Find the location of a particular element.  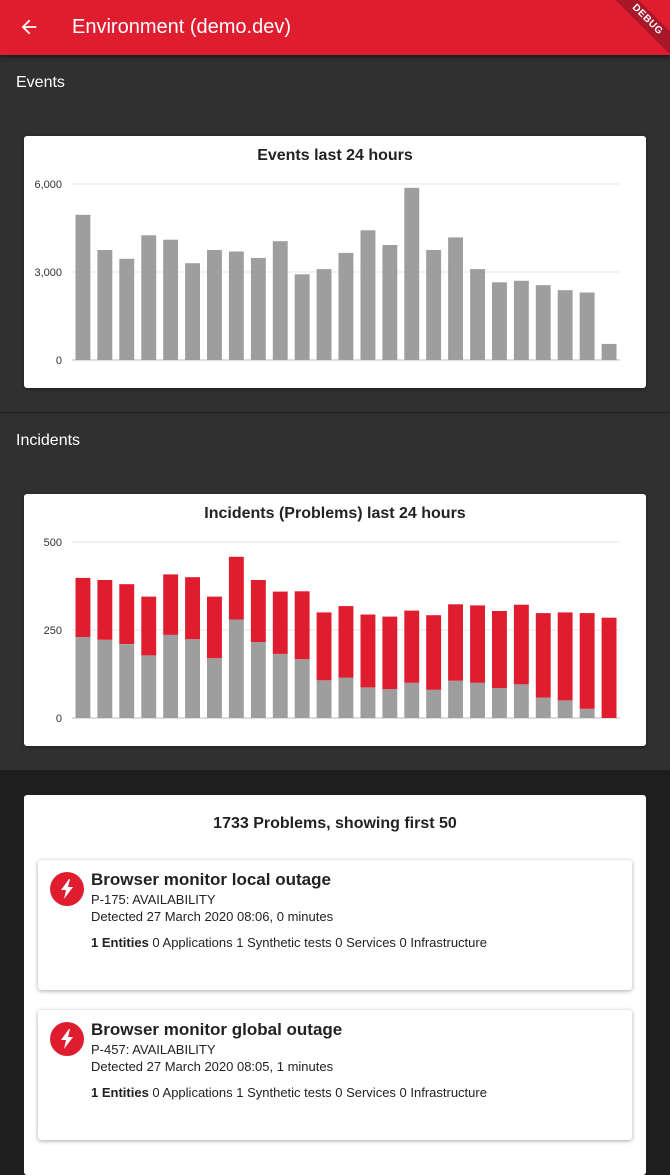

problem-id: P-457: AVAILABILITY is located at coordinates (153, 1049).